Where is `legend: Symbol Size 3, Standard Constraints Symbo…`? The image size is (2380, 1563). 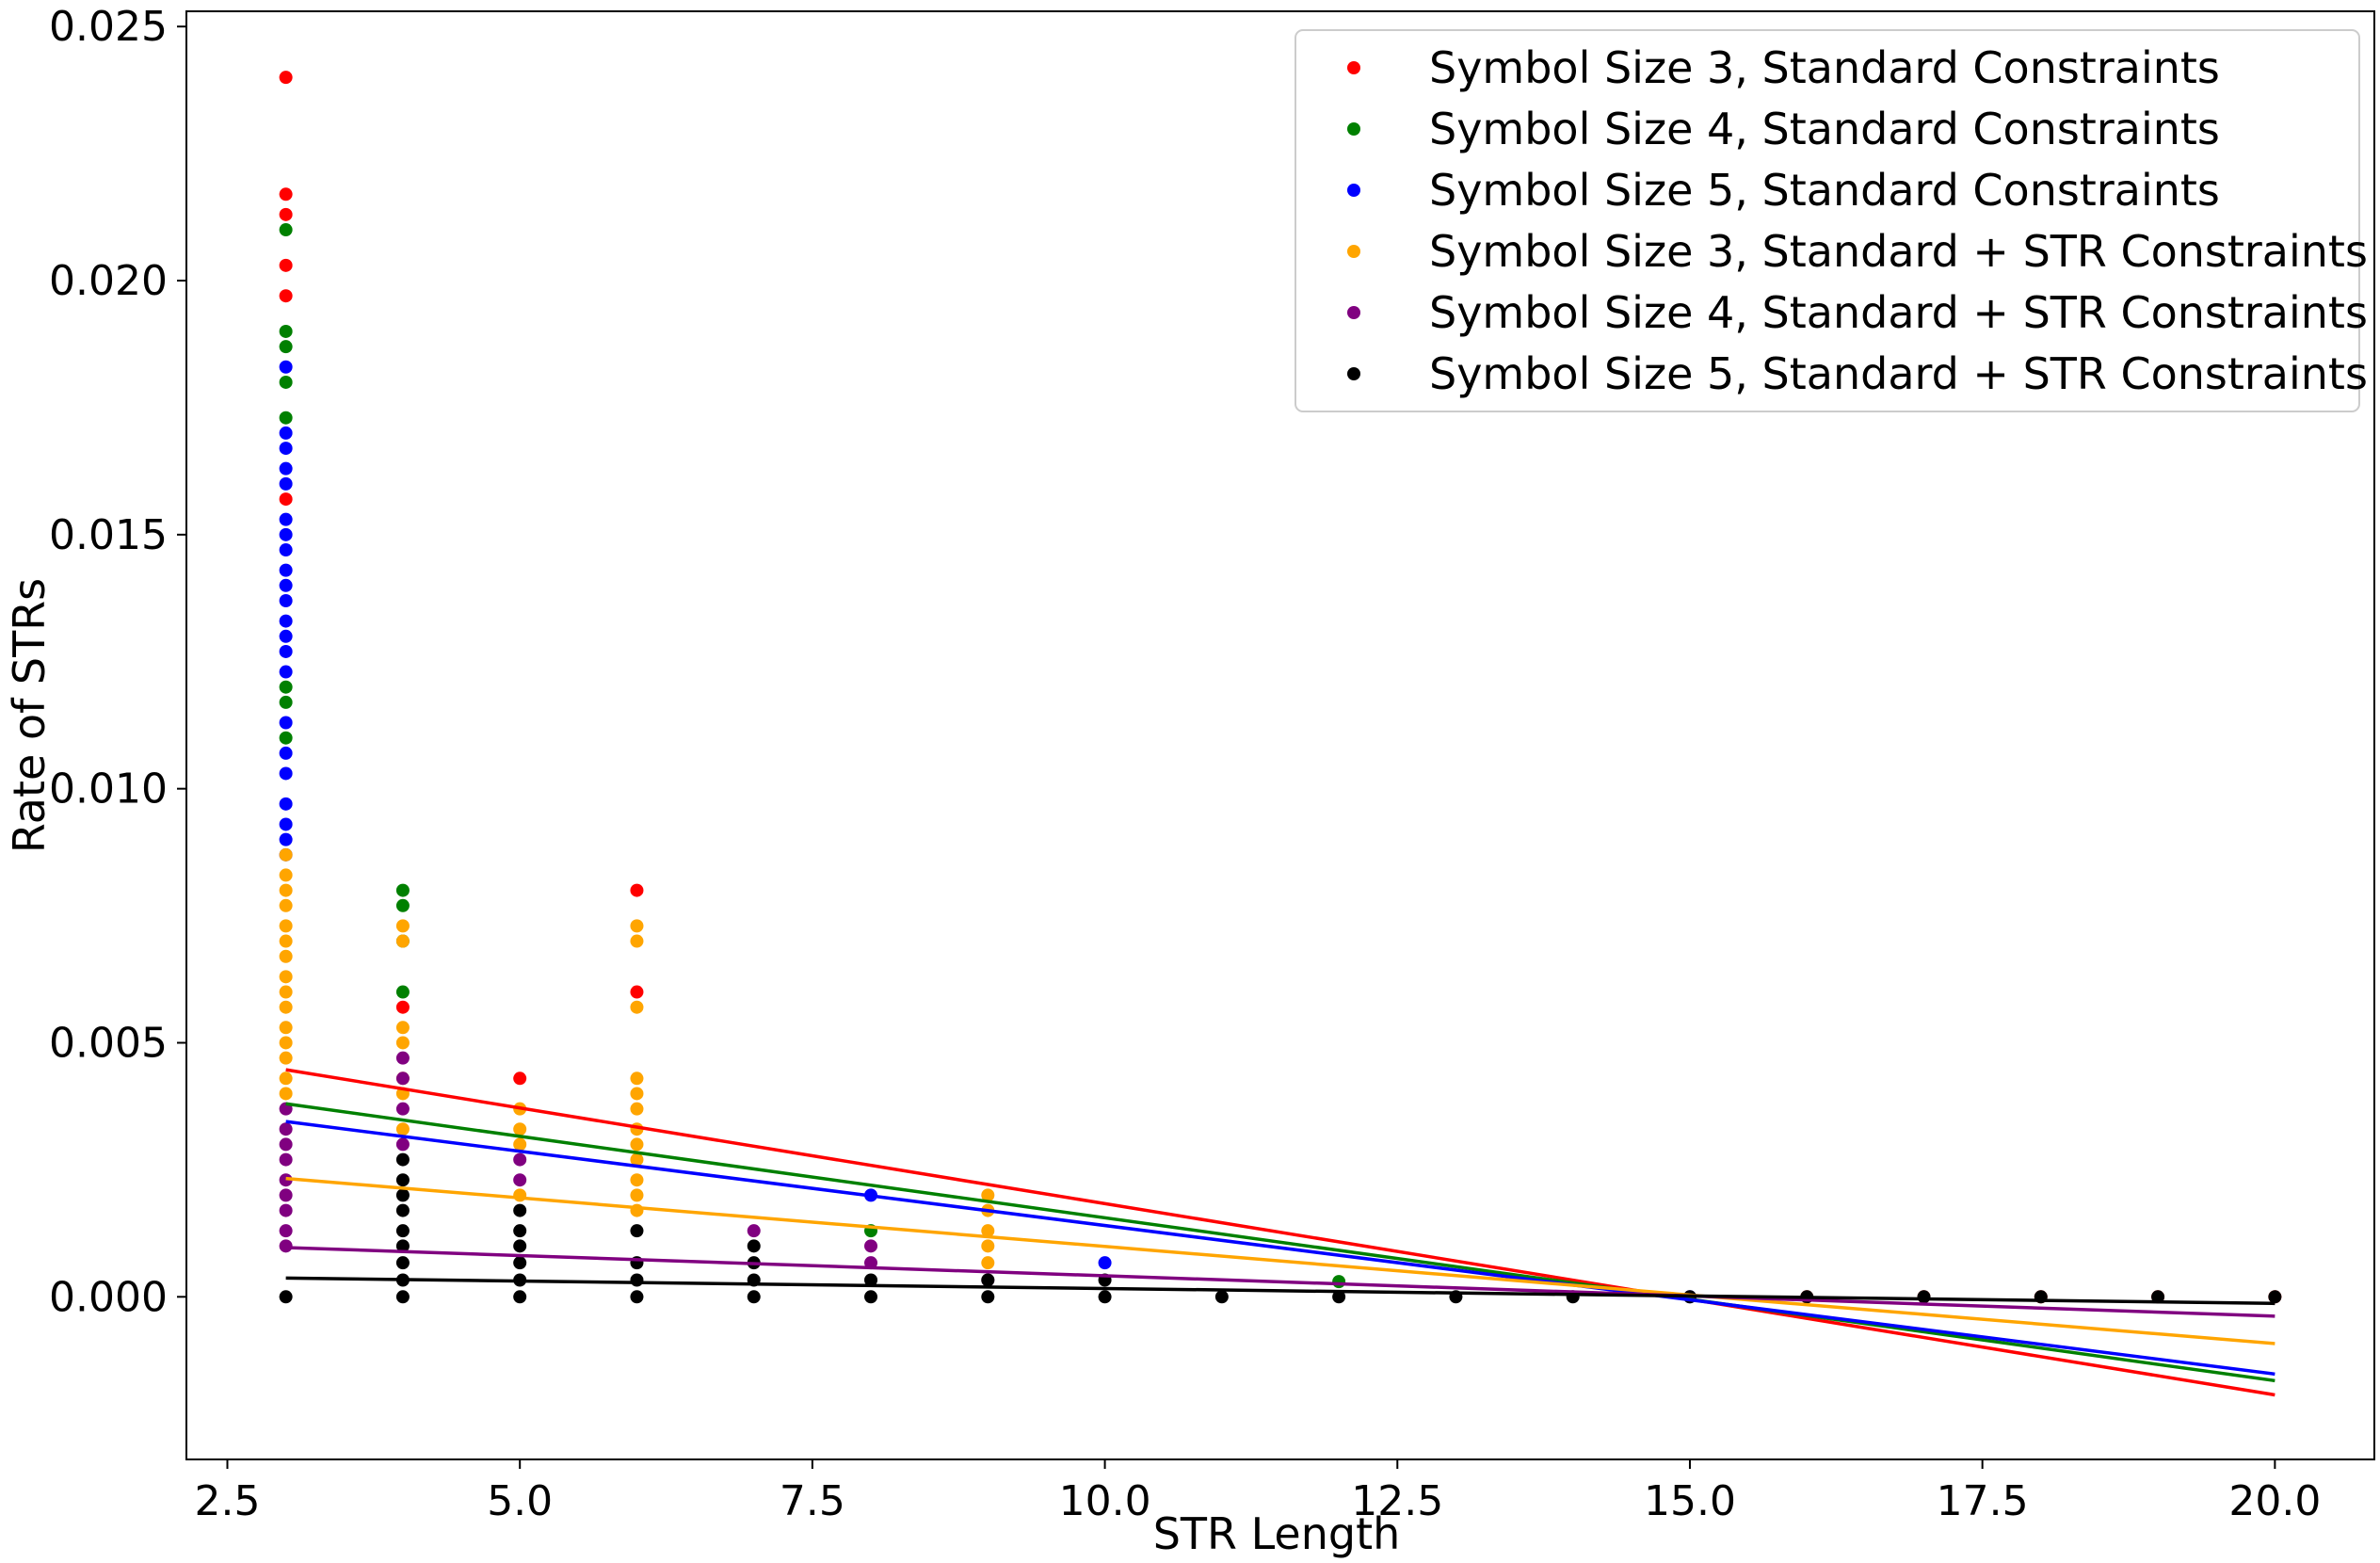 legend: Symbol Size 3, Standard Constraints Symbo… is located at coordinates (1831, 220).